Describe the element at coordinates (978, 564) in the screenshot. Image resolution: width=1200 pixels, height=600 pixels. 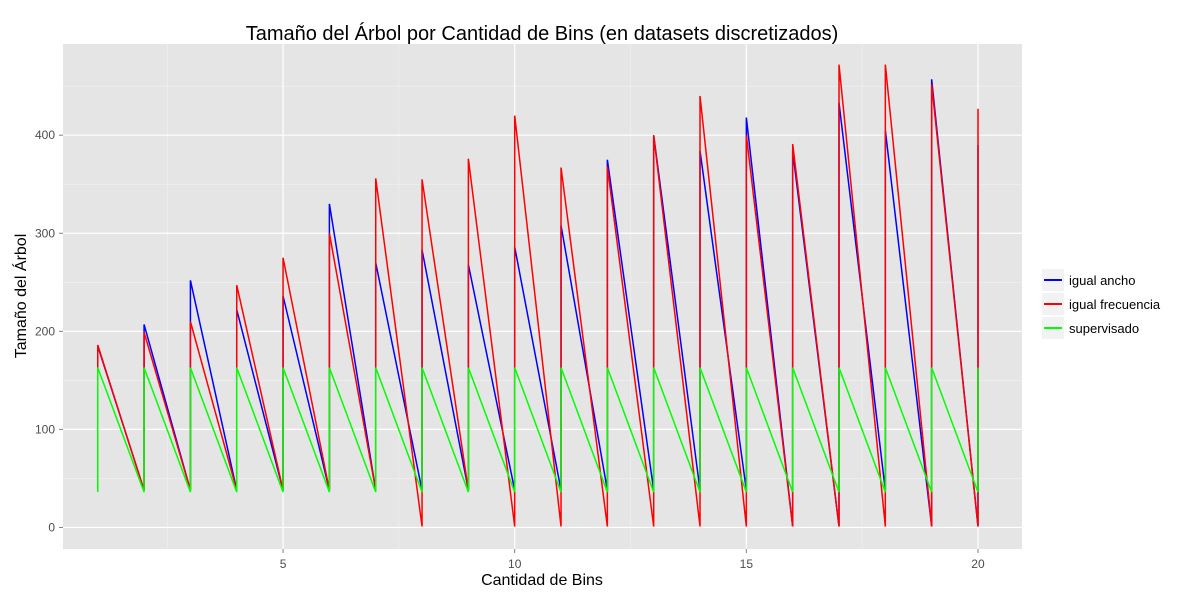
I see `x-tick-label: 20` at that location.